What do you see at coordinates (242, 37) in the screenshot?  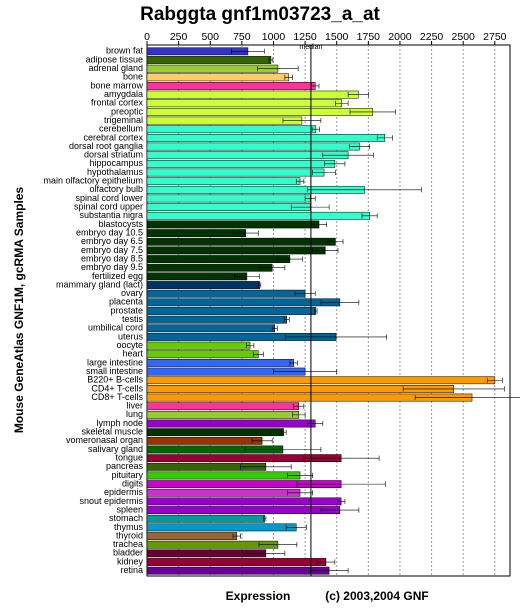 I see `x-tick-label: 750` at bounding box center [242, 37].